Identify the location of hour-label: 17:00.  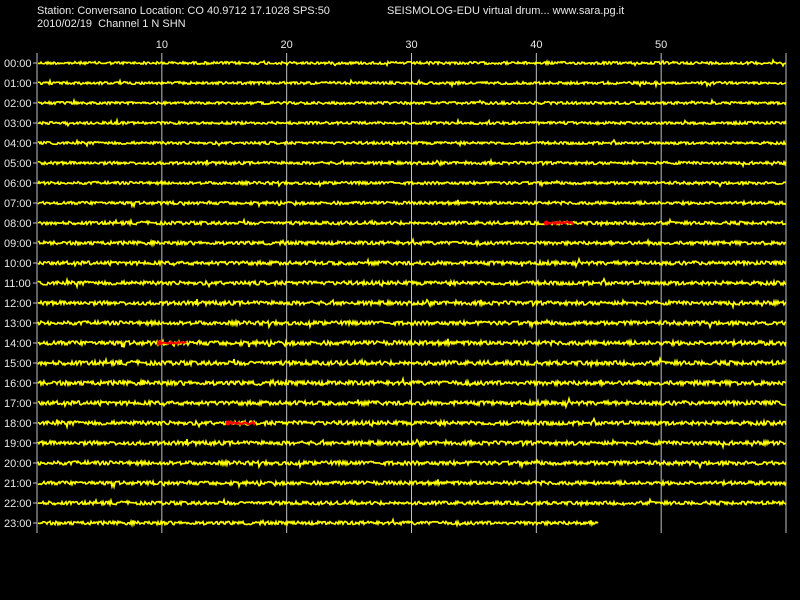
(18, 404).